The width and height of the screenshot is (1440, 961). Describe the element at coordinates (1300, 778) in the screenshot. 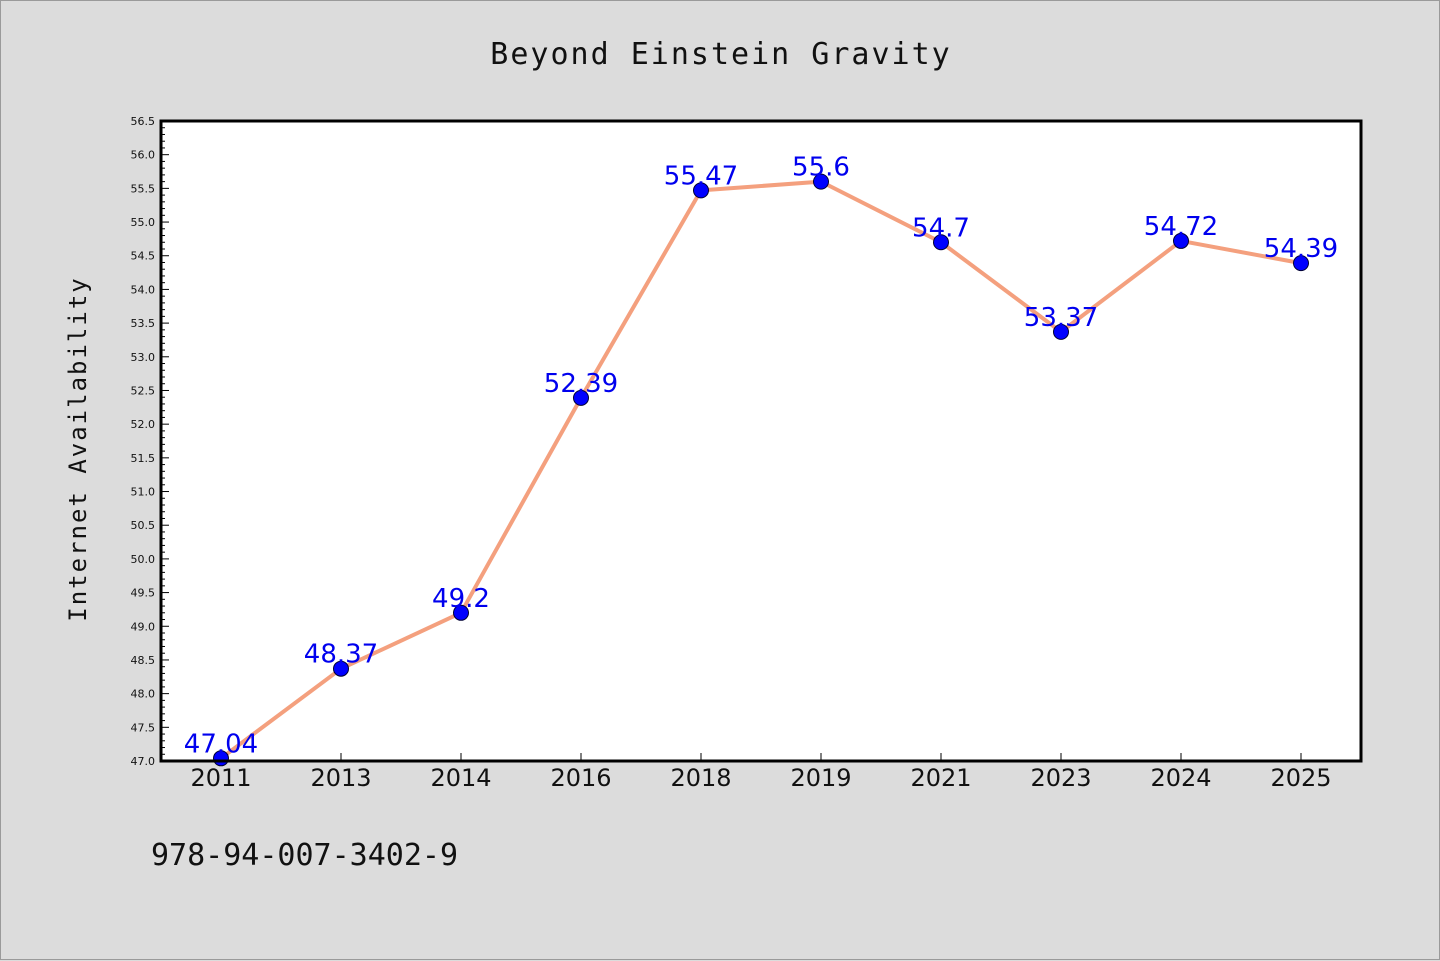

I see `x-tick-label: 2025` at that location.